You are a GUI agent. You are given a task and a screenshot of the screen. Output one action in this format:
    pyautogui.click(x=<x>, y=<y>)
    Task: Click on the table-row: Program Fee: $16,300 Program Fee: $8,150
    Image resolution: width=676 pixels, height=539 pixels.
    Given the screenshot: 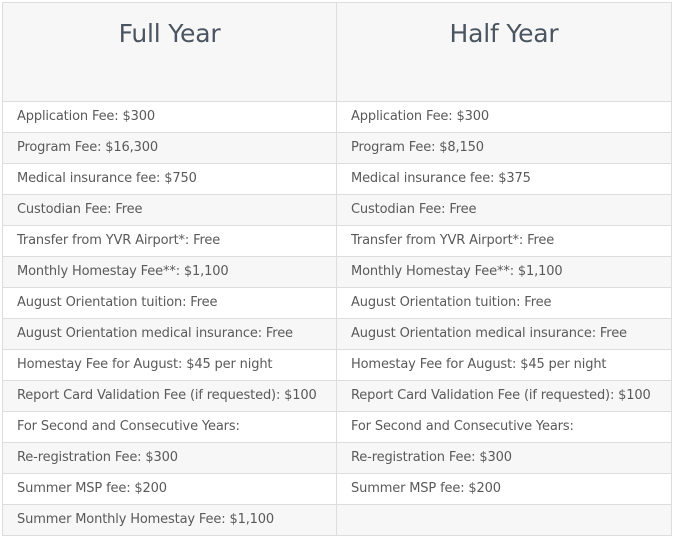 What is the action you would take?
    pyautogui.click(x=337, y=148)
    